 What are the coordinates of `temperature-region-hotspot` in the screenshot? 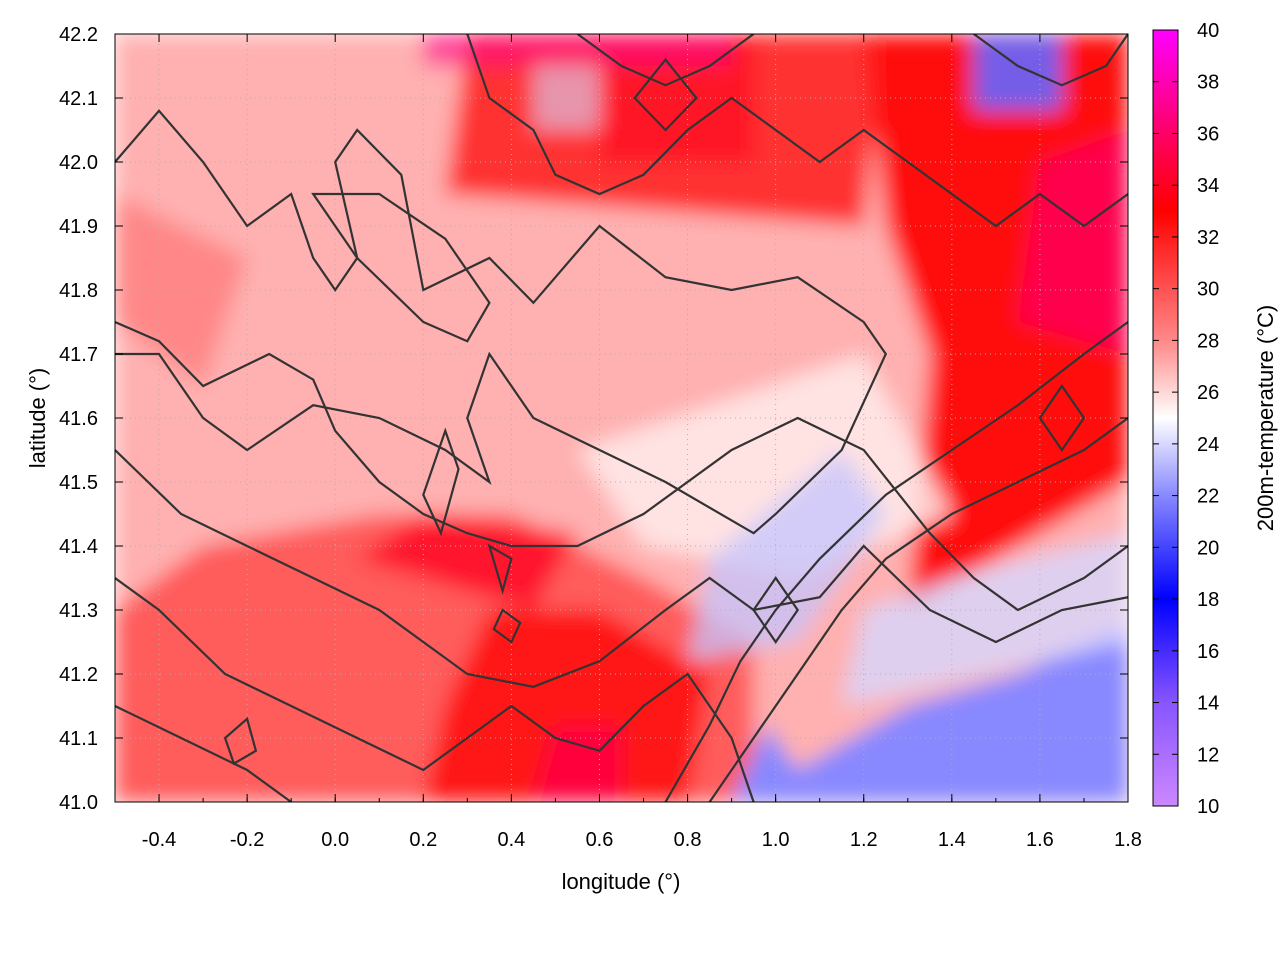 It's located at (467, 562).